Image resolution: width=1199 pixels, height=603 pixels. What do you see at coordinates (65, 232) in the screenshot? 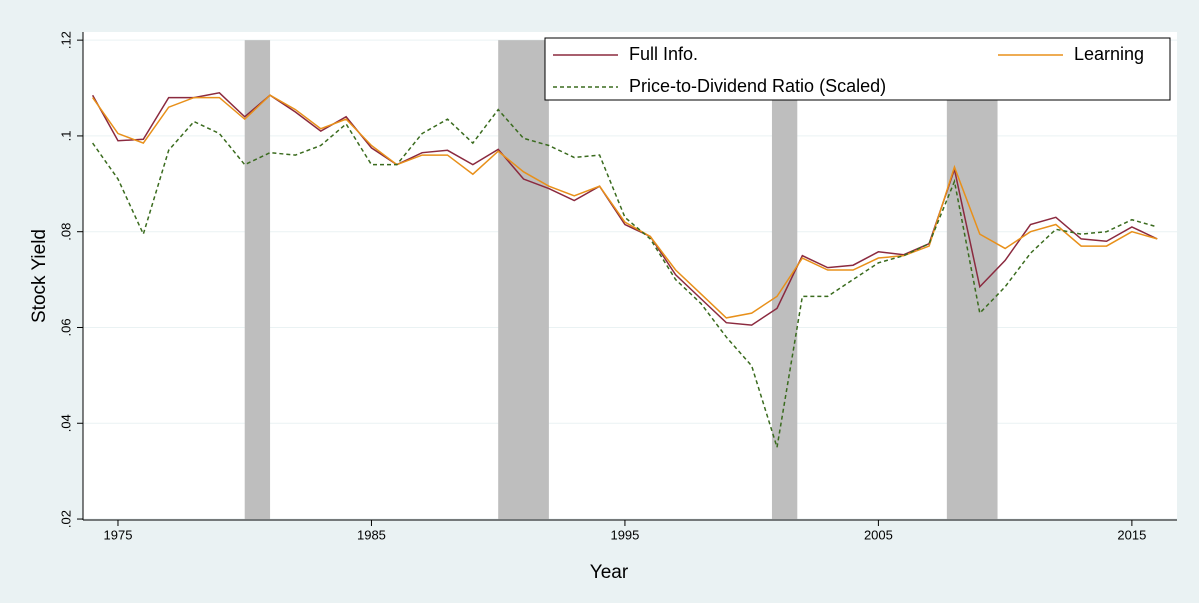
I see `y-tick-label: .08` at bounding box center [65, 232].